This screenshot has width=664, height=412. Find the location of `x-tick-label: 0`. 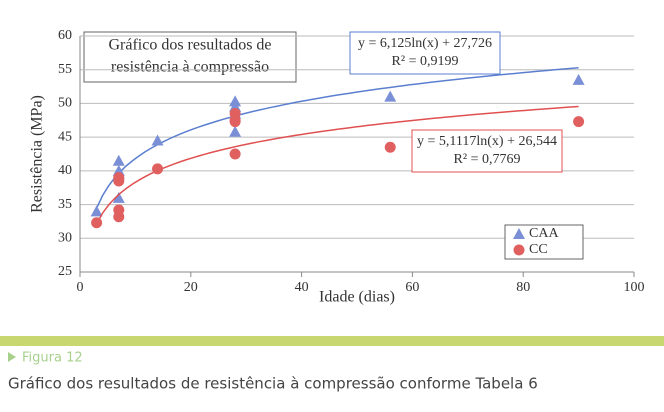

x-tick-label: 0 is located at coordinates (80, 287).